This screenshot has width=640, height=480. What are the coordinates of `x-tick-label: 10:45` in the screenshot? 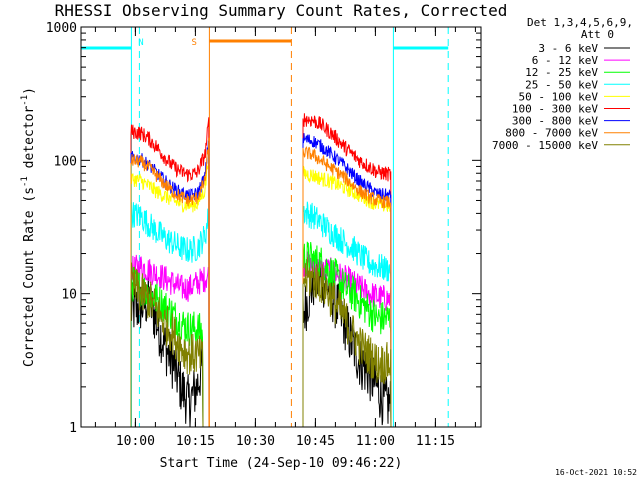 It's located at (315, 441).